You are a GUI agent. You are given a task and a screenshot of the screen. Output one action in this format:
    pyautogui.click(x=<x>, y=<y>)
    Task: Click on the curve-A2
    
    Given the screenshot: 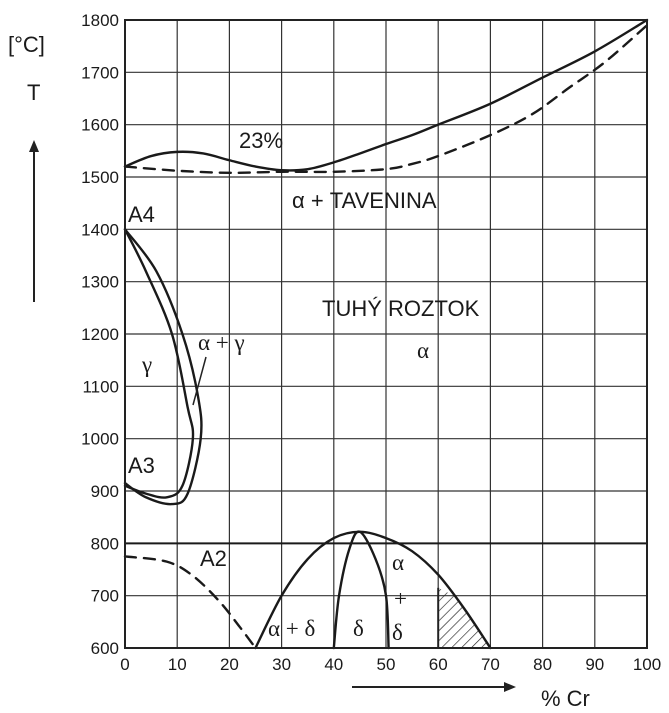 What is the action you would take?
    pyautogui.click(x=190, y=602)
    